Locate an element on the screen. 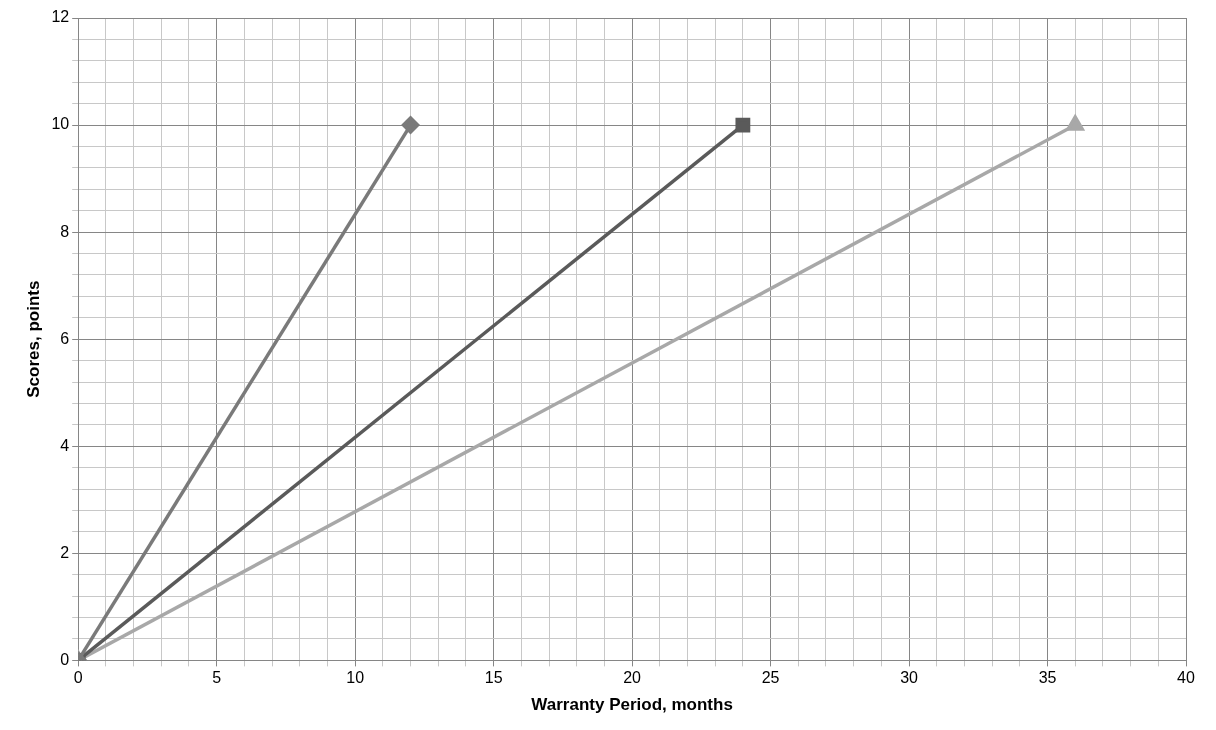 The width and height of the screenshot is (1216, 730). x-tick-label: 25 is located at coordinates (770, 678).